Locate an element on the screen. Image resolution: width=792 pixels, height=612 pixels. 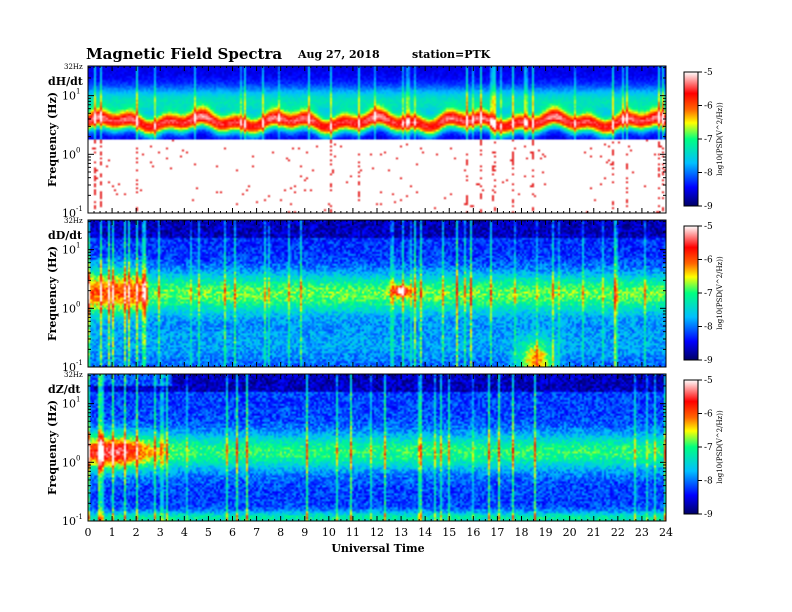
x-tick-label: 1 is located at coordinates (112, 532).